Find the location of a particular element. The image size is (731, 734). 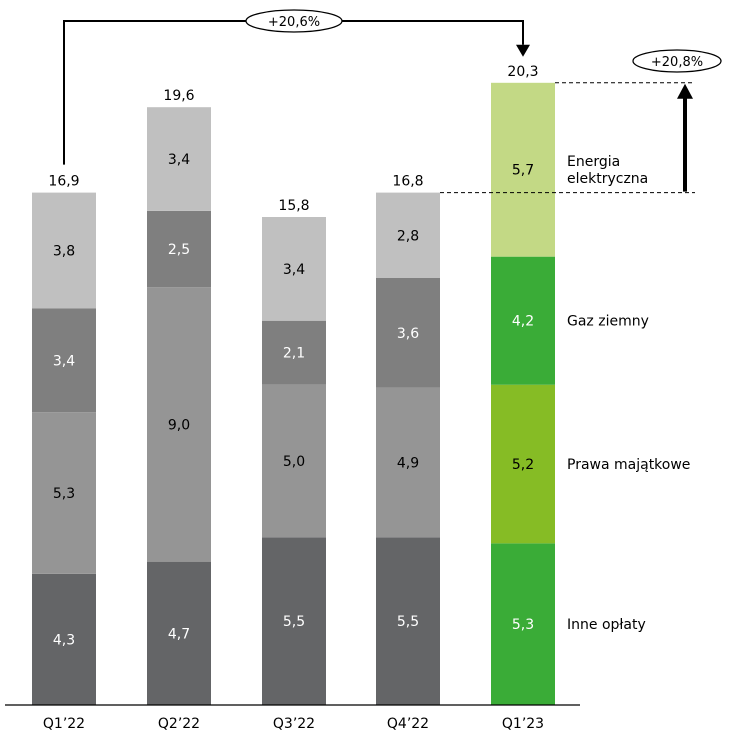

legend-label: Gaz ziemny is located at coordinates (608, 322).